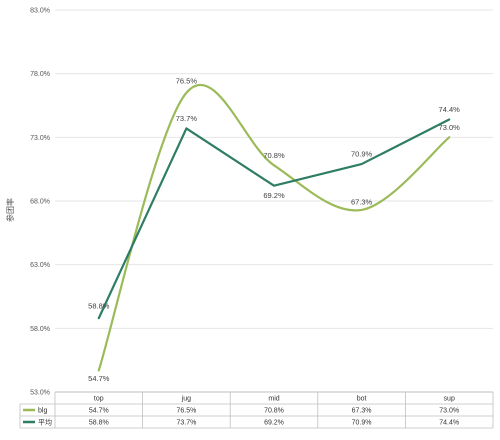 The width and height of the screenshot is (500, 440). What do you see at coordinates (99, 411) in the screenshot?
I see `table-cell: 54.7%` at bounding box center [99, 411].